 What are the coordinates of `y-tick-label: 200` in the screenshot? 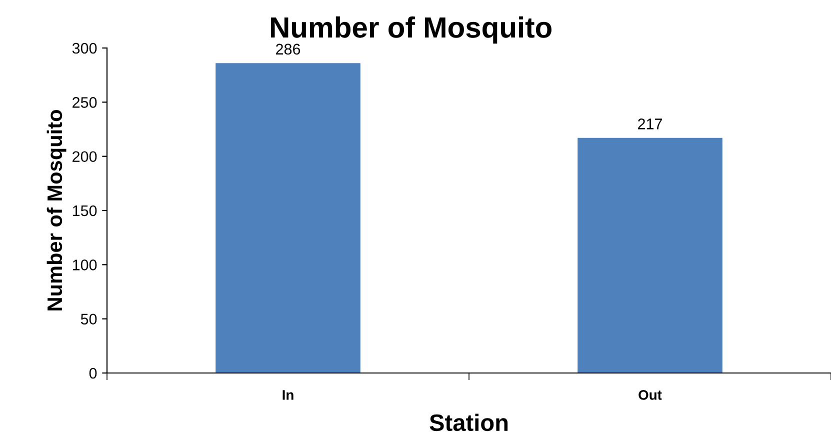 It's located at (84, 156).